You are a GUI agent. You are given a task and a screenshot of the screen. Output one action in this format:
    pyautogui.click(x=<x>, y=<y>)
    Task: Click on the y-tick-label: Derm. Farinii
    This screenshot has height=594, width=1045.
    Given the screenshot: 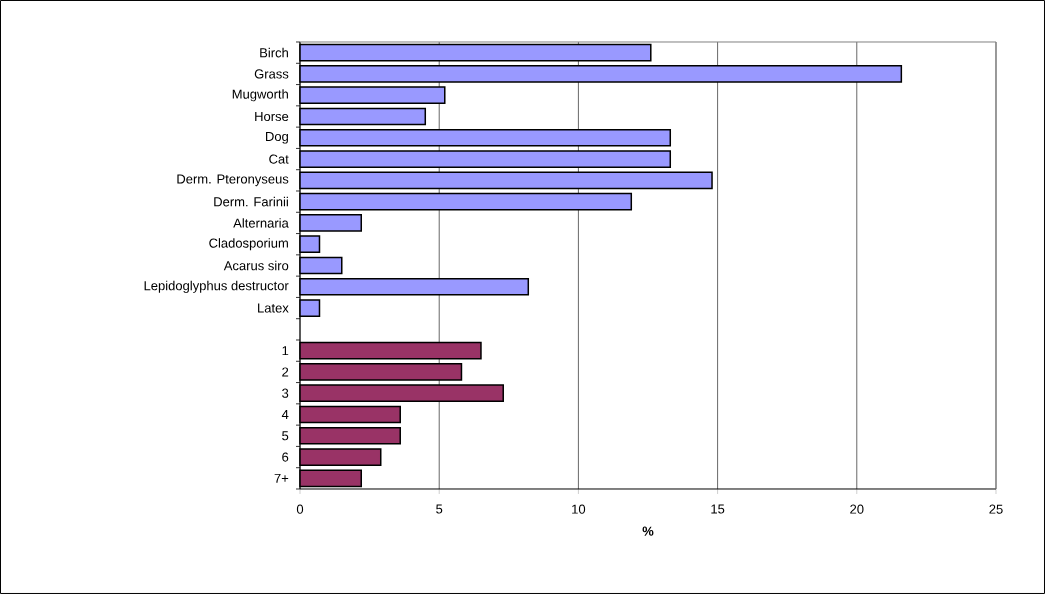 What is the action you would take?
    pyautogui.click(x=251, y=201)
    